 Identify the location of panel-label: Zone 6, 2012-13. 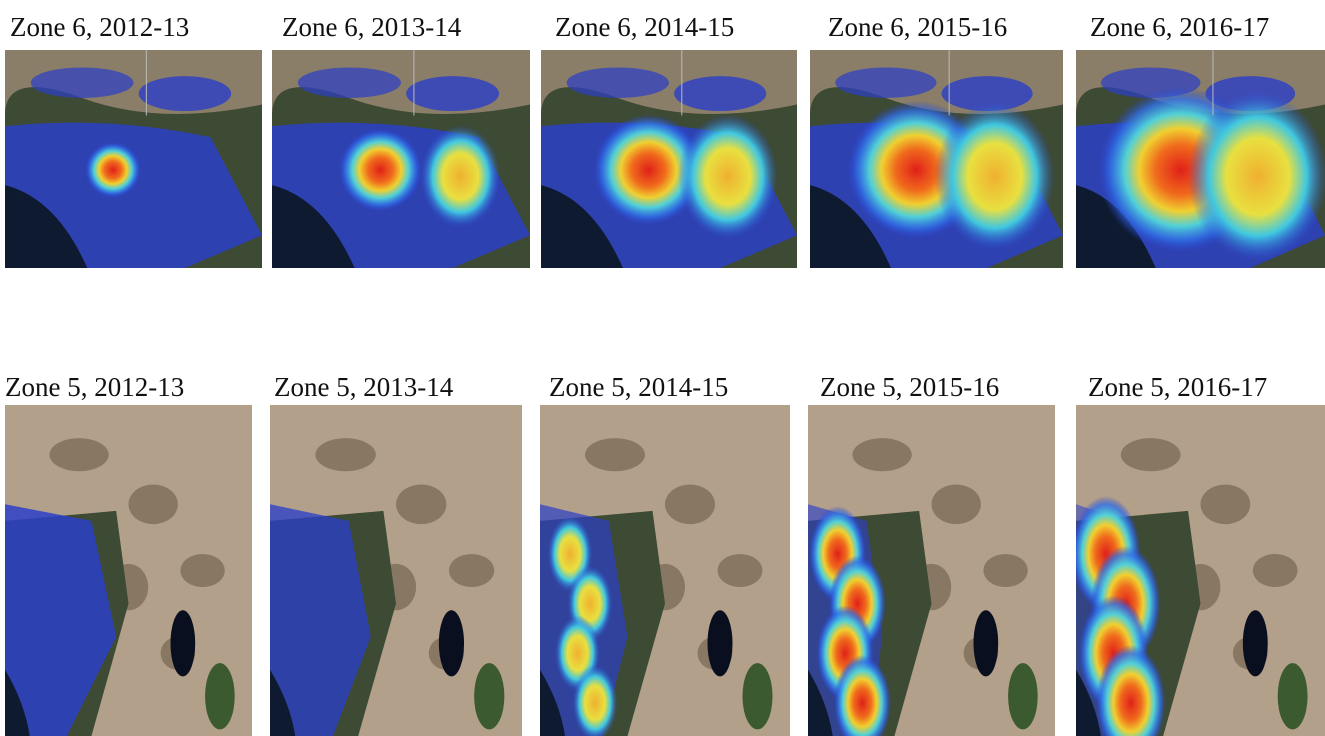
(99, 27).